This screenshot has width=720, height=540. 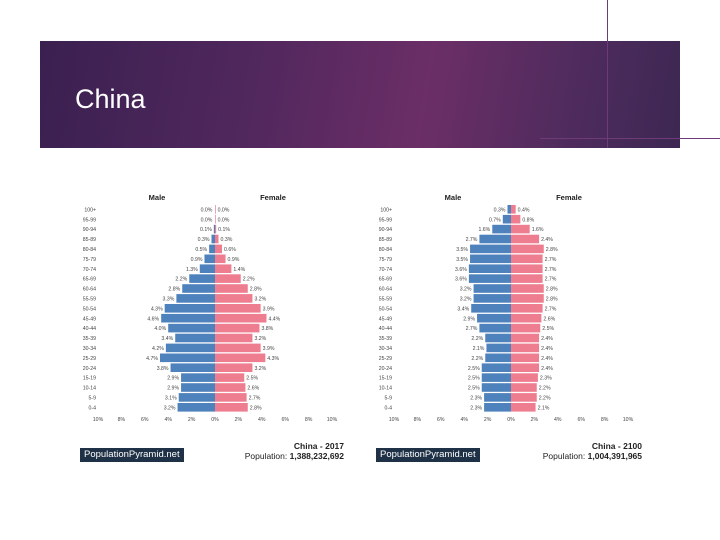 I want to click on male-value-label: 2.7%, so click(x=472, y=329).